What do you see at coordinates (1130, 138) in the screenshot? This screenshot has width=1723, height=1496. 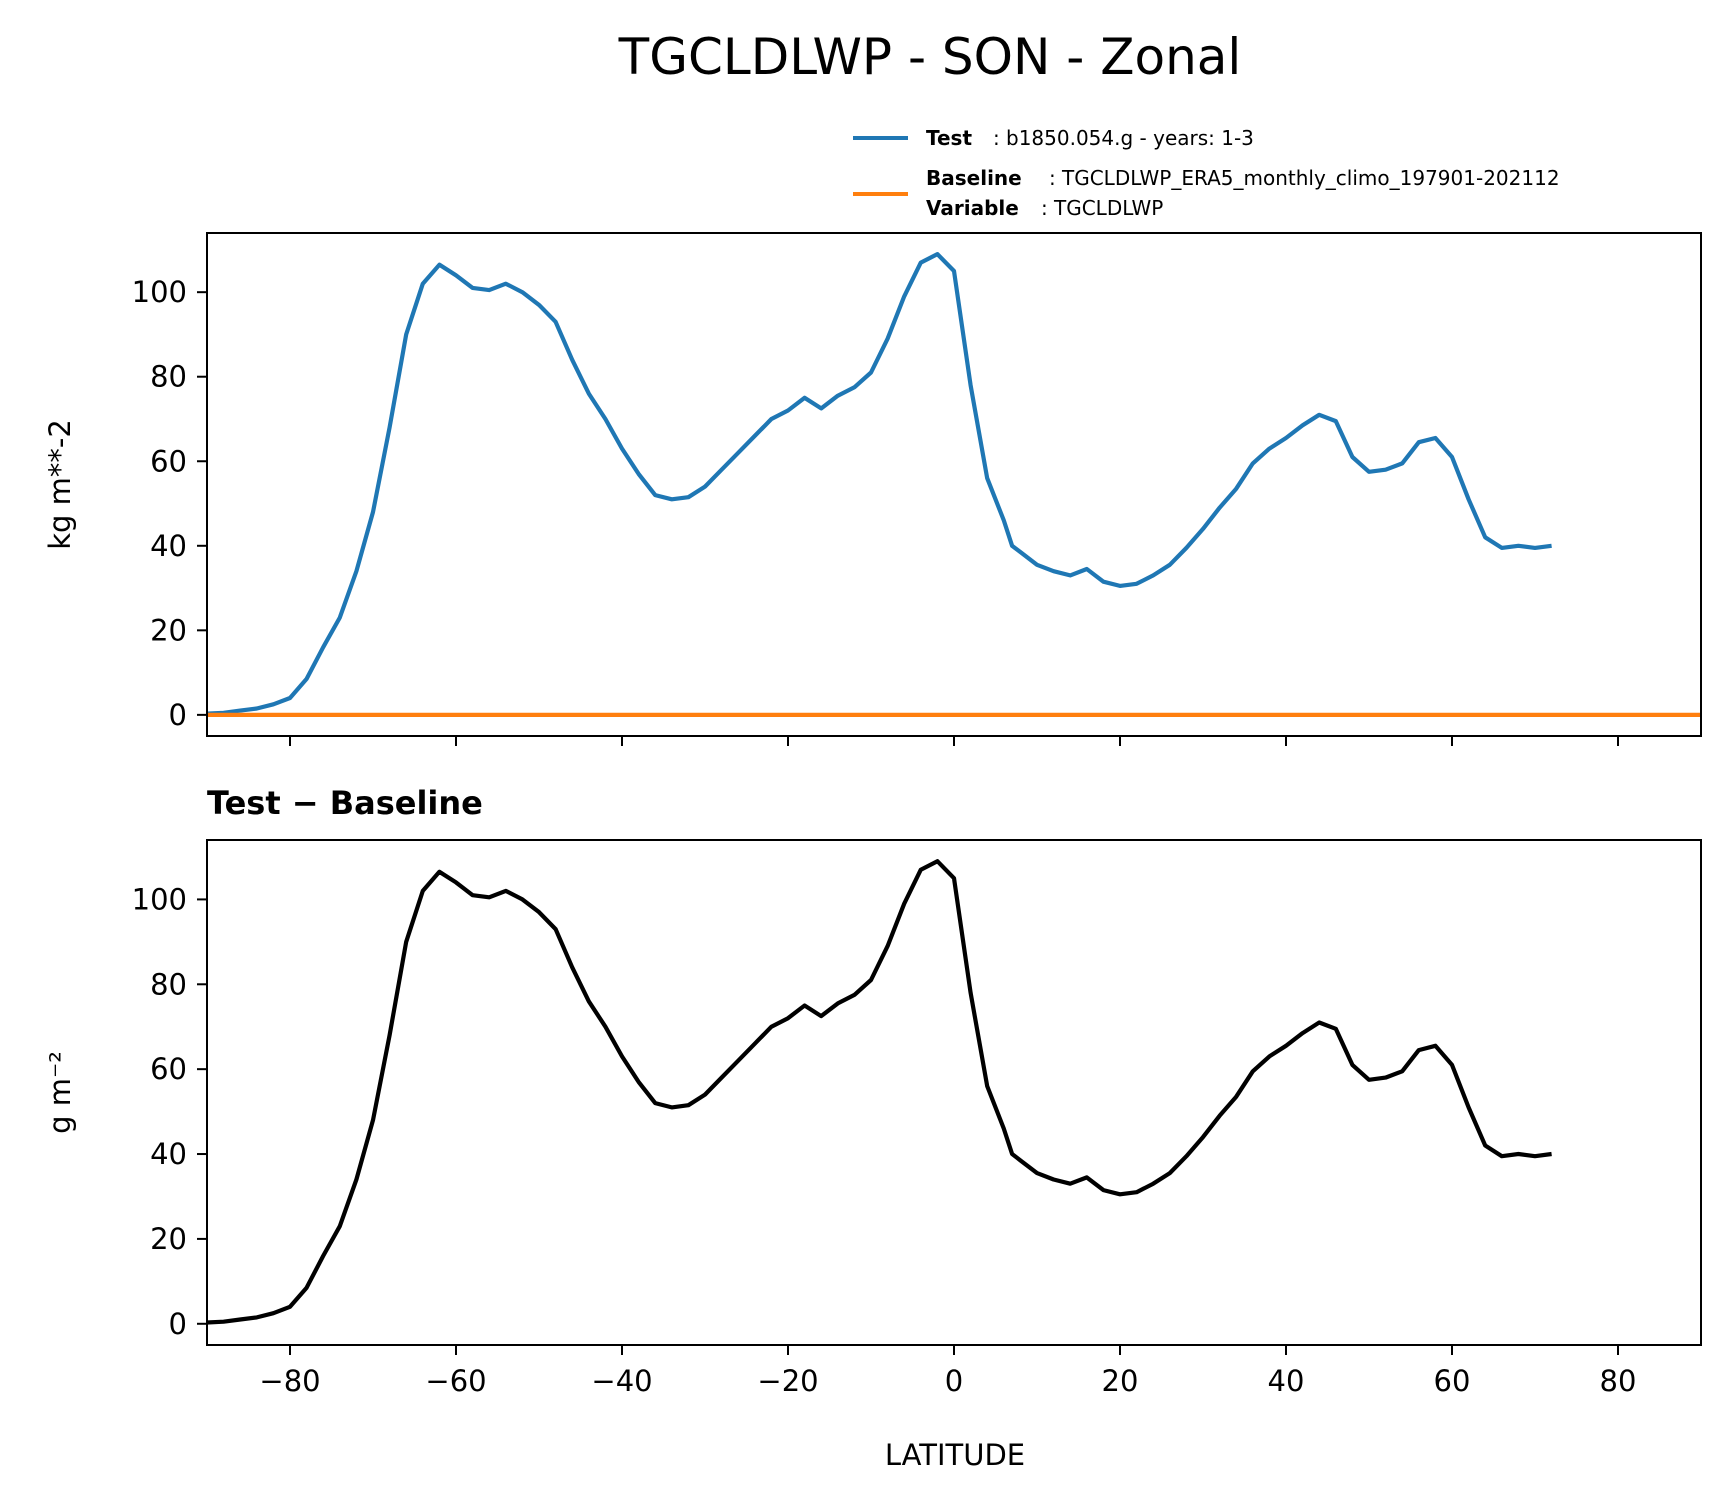 I see `legend-text-test: b1850.054.g - years: 1-3` at bounding box center [1130, 138].